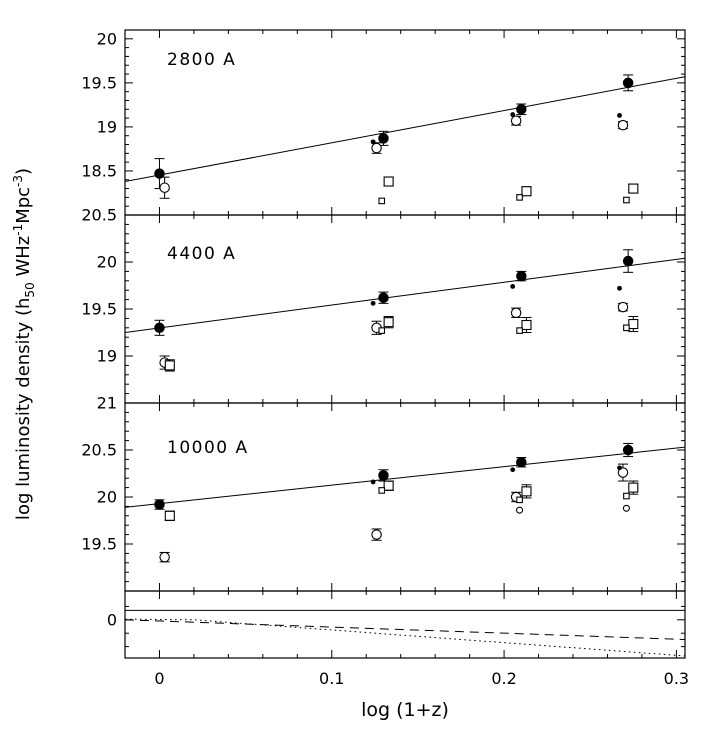 The height and width of the screenshot is (731, 720). I want to click on panel-label-10000: 10000 A, so click(208, 448).